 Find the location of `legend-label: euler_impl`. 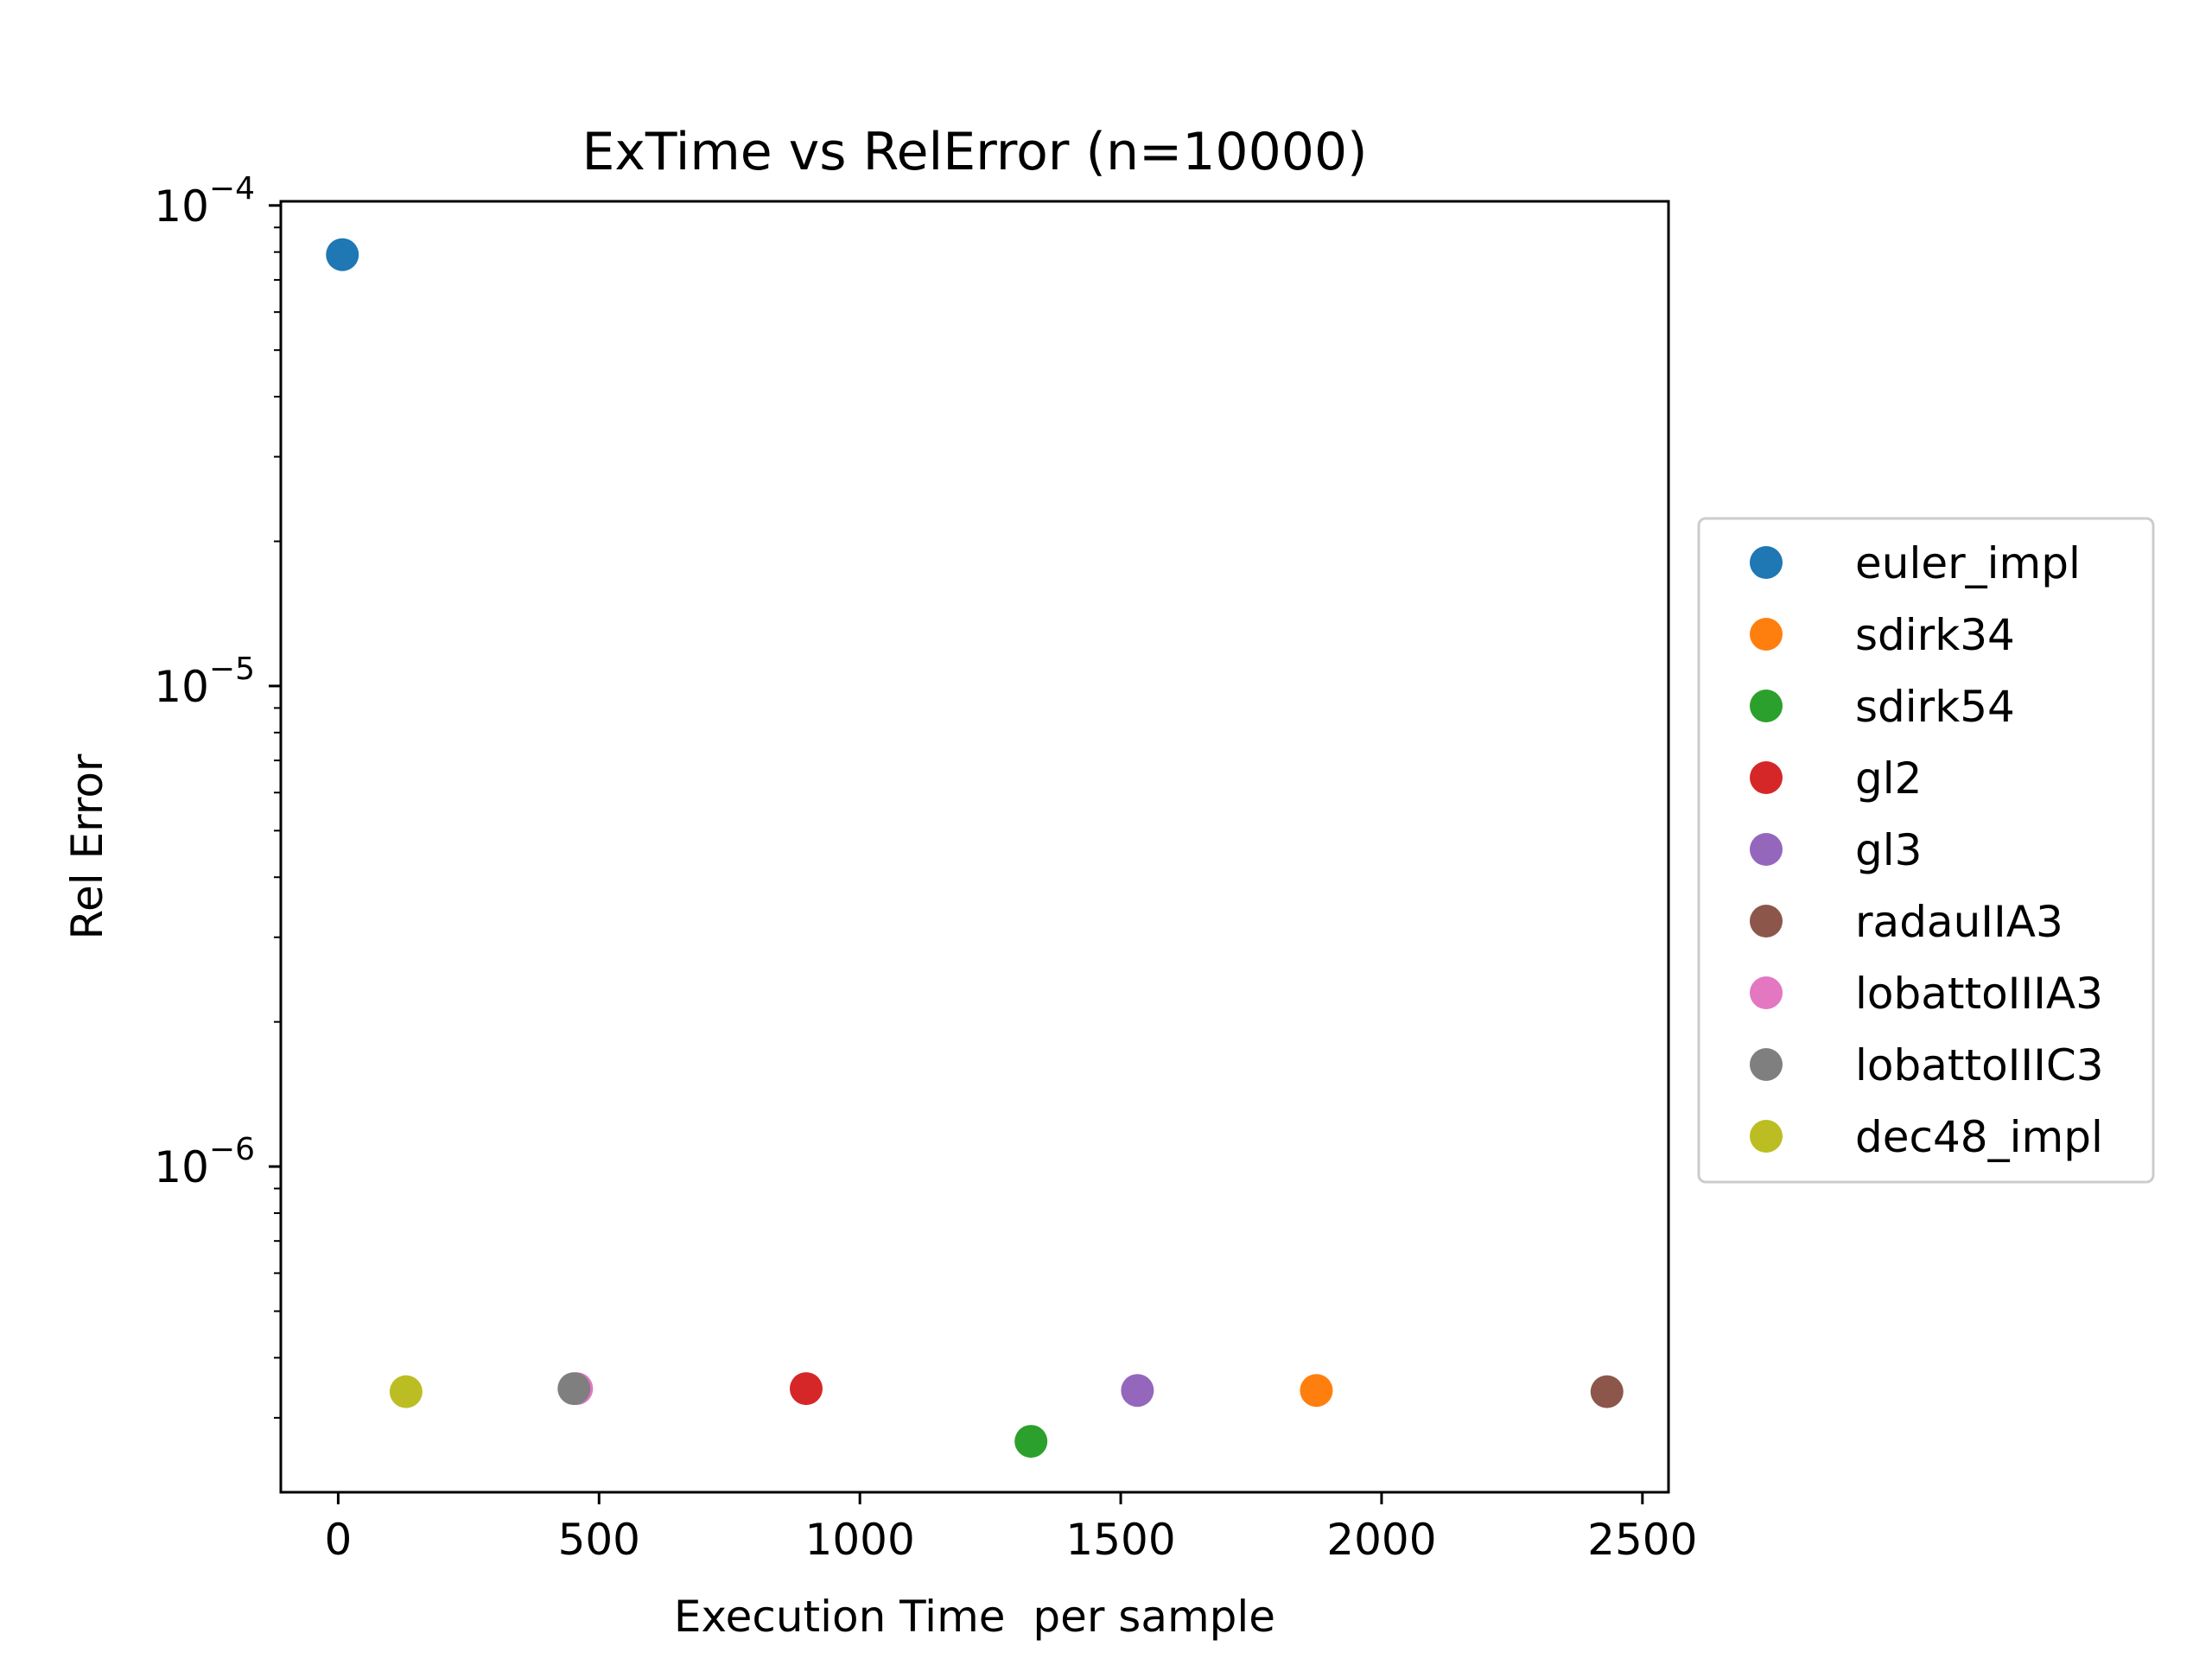

legend-label: euler_impl is located at coordinates (1968, 563).